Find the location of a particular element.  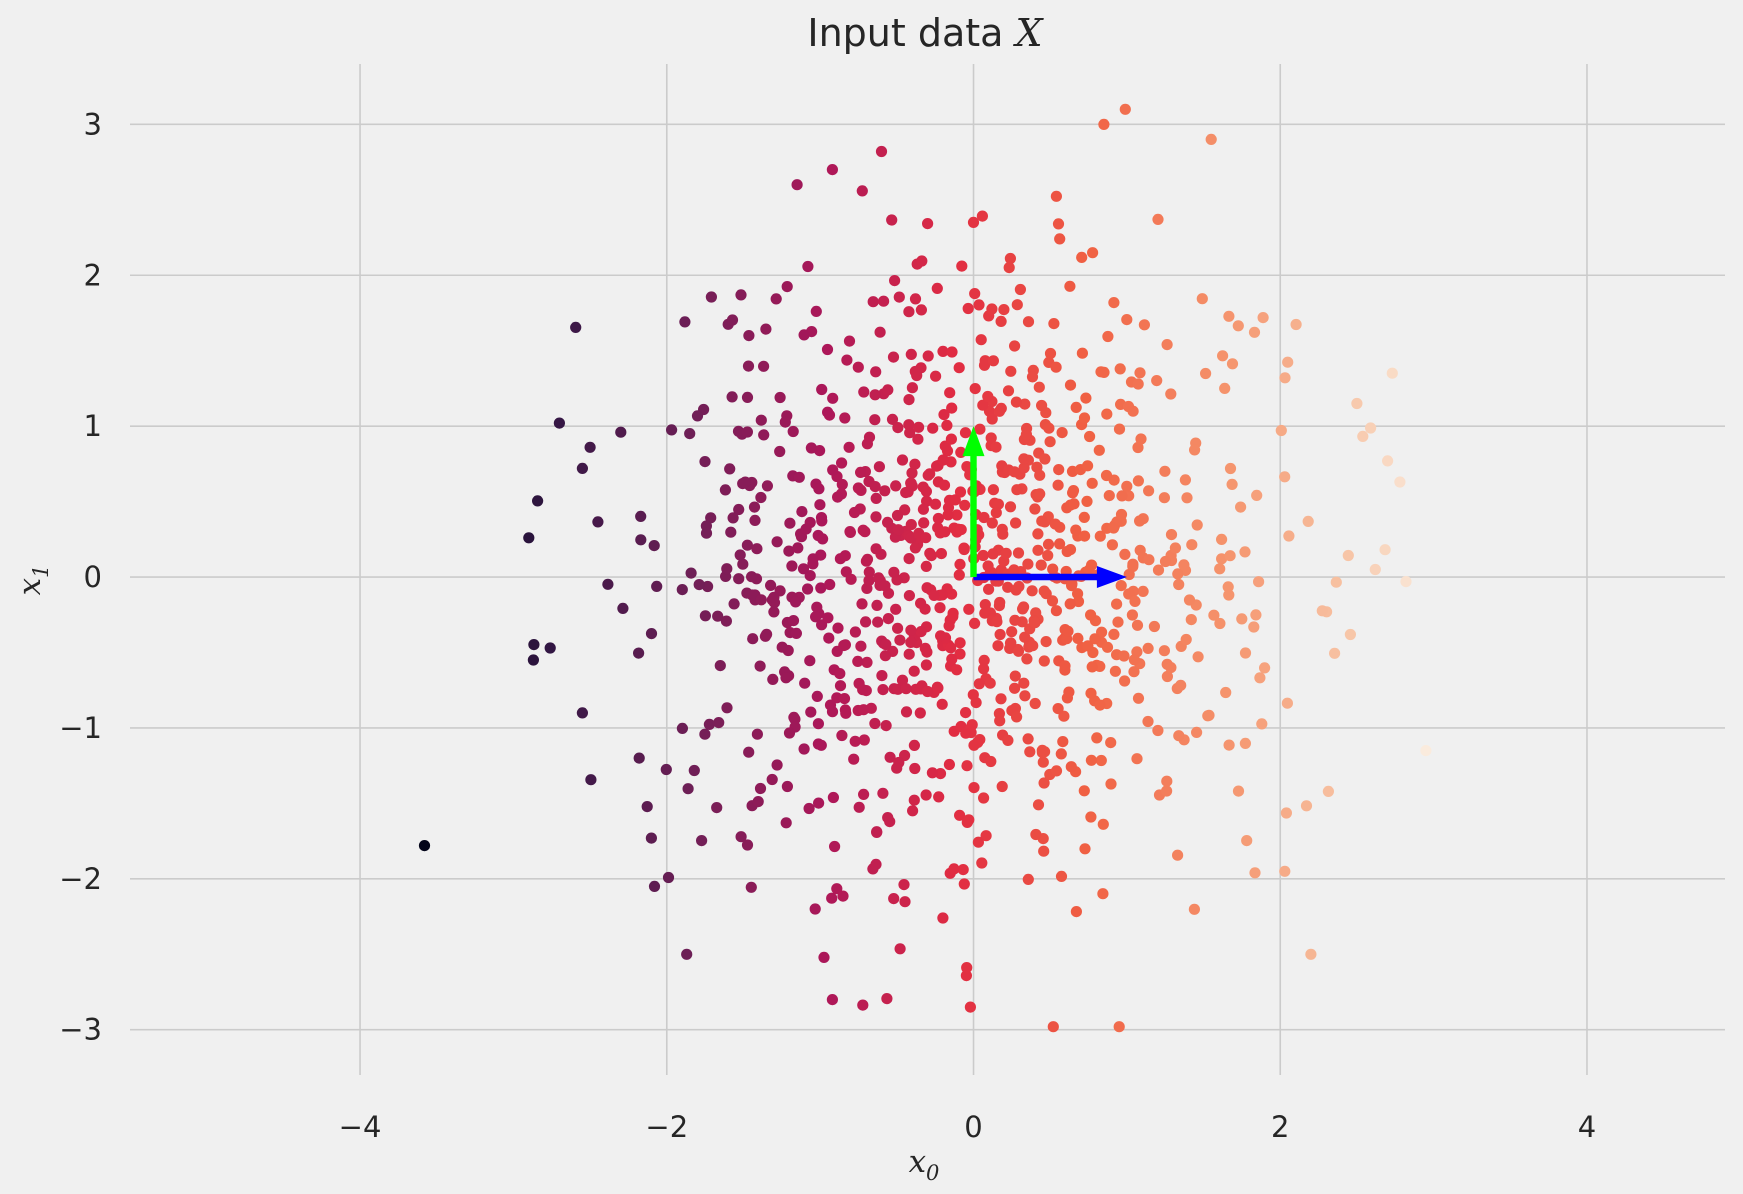

x-tick-label: −2 is located at coordinates (666, 1127).